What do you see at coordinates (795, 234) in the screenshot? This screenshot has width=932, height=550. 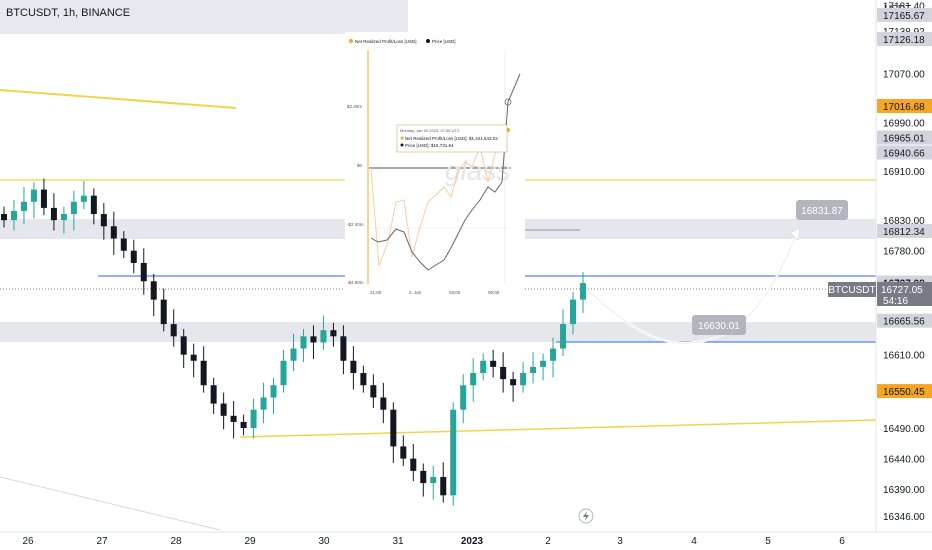 I see `projection-arrowhead` at bounding box center [795, 234].